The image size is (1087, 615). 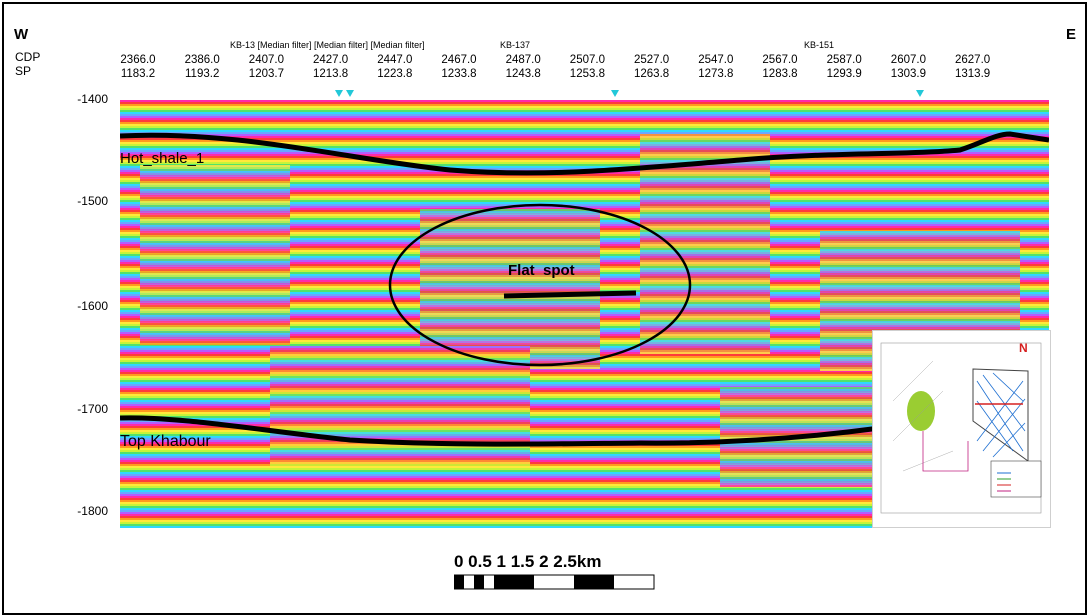 What do you see at coordinates (780, 74) in the screenshot?
I see `sp-value: 1283.8` at bounding box center [780, 74].